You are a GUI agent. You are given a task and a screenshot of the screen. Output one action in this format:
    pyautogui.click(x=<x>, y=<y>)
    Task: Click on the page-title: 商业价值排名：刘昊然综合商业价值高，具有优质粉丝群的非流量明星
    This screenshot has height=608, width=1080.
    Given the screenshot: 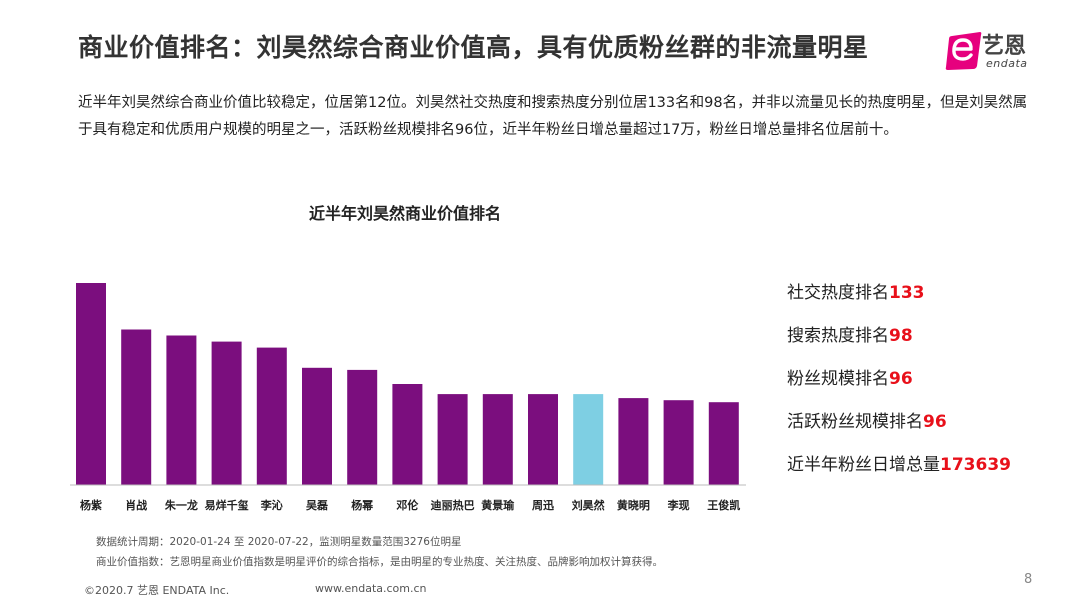 What is the action you would take?
    pyautogui.click(x=473, y=47)
    